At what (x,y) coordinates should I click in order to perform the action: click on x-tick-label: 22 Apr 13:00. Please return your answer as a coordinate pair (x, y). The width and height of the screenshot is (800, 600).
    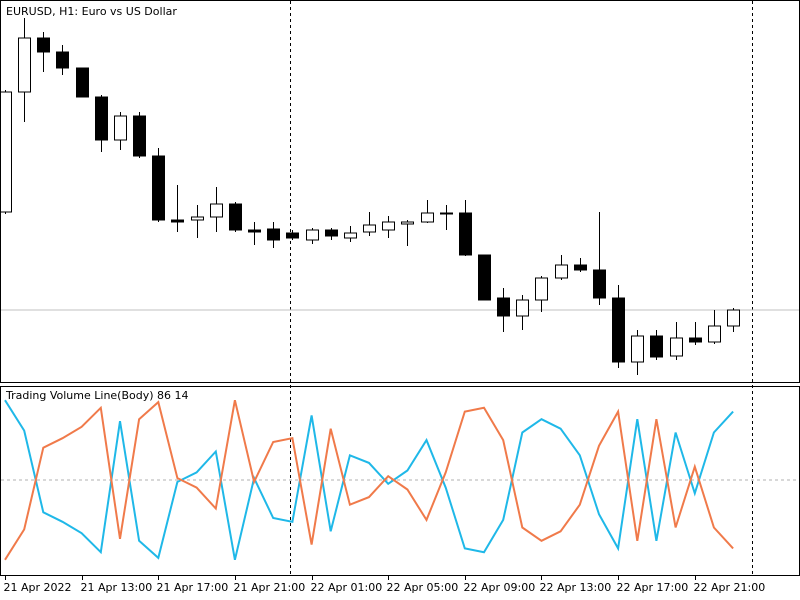
    Looking at the image, I should click on (576, 587).